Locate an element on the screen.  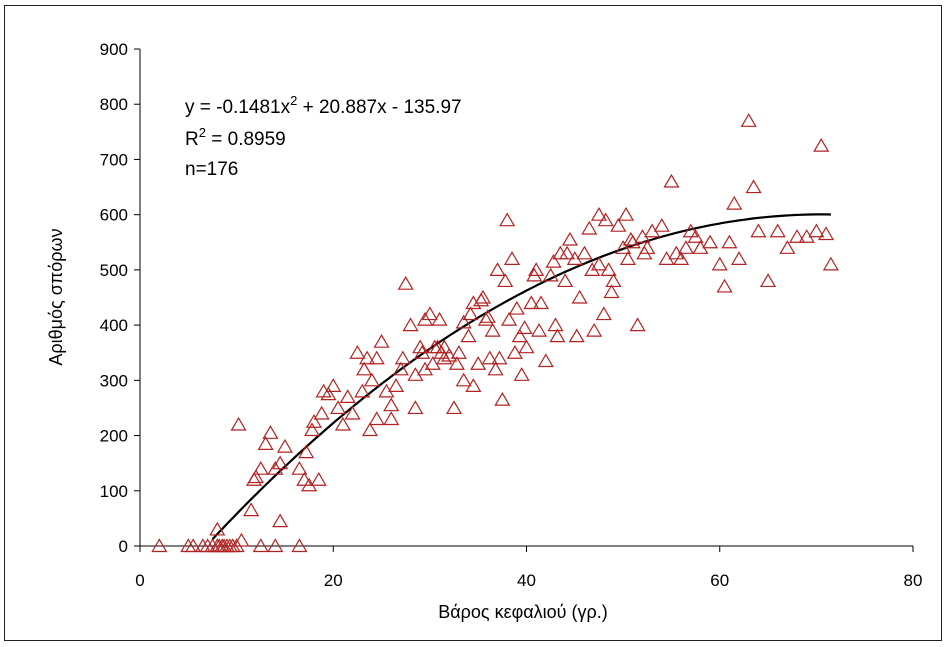
x-tick-label: 20 is located at coordinates (333, 580).